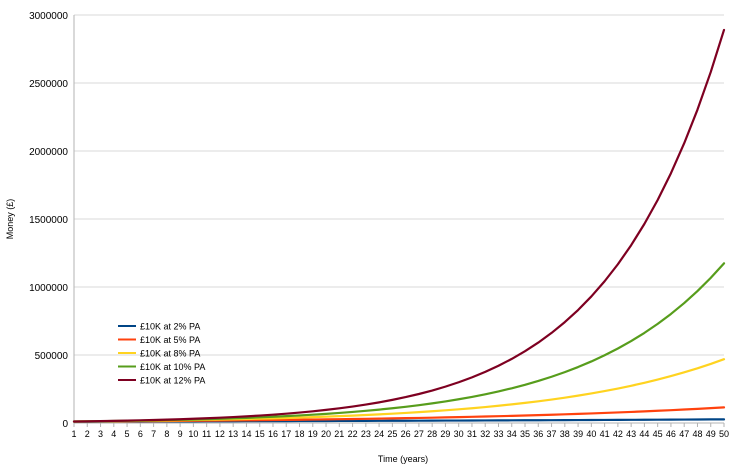 This screenshot has height=475, width=740. Describe the element at coordinates (392, 434) in the screenshot. I see `x-tick-label: 25` at that location.